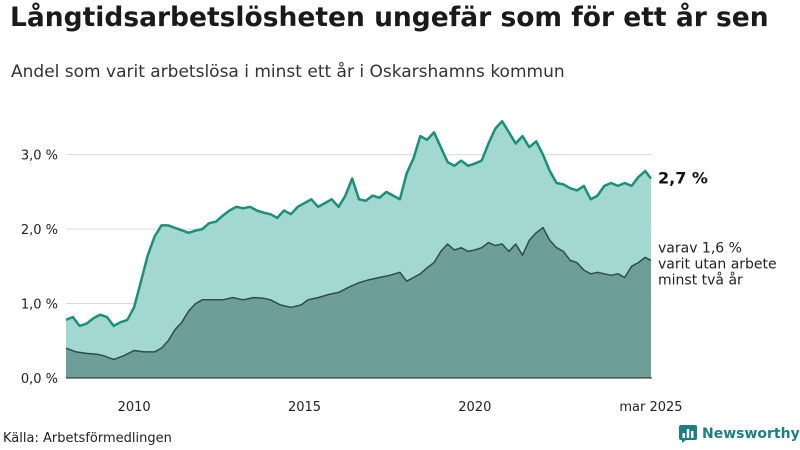 The image size is (800, 450). I want to click on y-tick-label: 2,0 %, so click(39, 230).